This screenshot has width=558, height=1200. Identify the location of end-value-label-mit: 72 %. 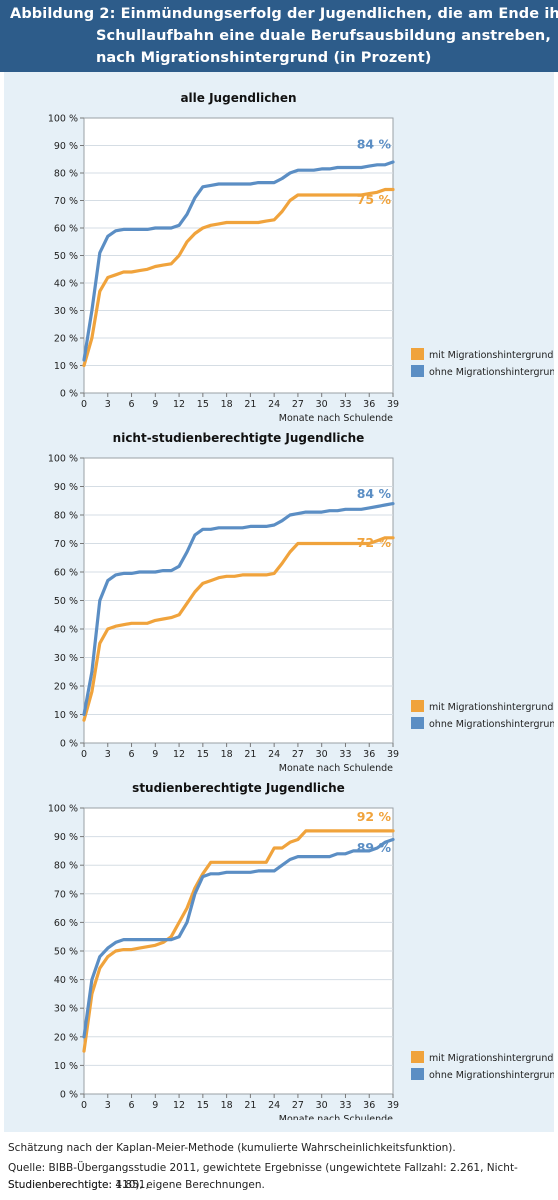
(374, 542).